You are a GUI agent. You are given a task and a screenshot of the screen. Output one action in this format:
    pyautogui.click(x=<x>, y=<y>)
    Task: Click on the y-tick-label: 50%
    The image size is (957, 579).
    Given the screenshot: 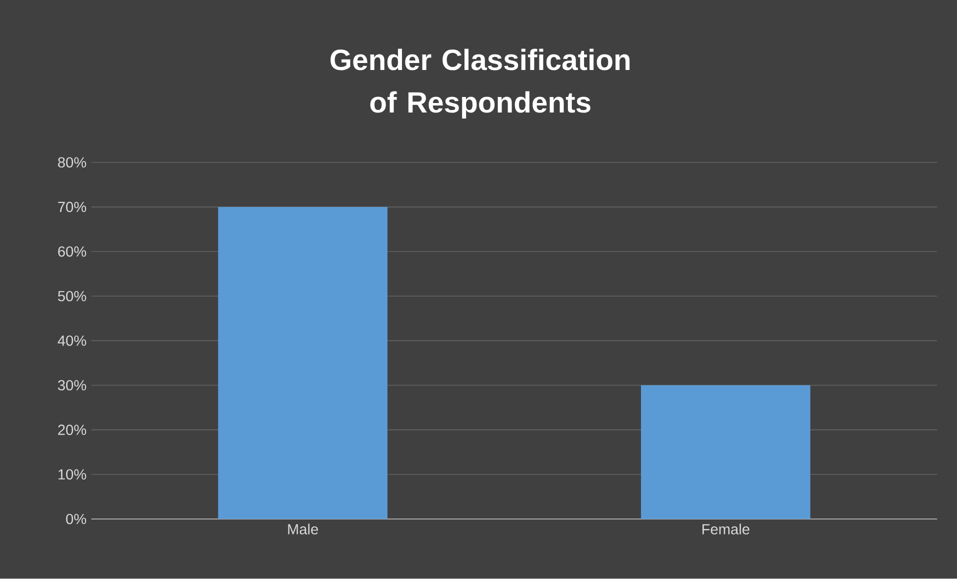 What is the action you would take?
    pyautogui.click(x=72, y=296)
    